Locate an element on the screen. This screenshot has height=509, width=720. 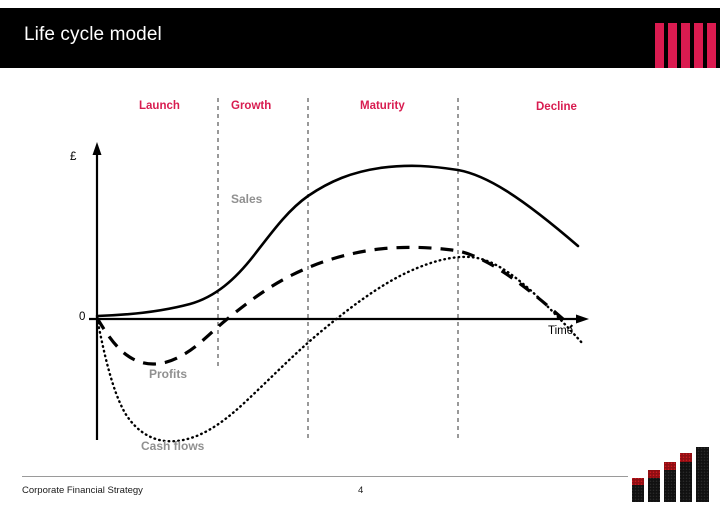
phase-label-growth: Growth is located at coordinates (251, 106).